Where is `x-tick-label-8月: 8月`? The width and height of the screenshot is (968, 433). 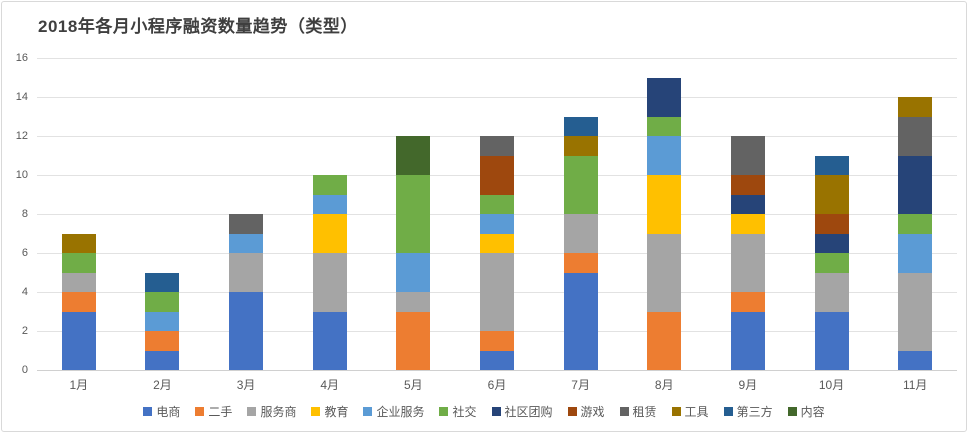 x-tick-label-8月: 8月 is located at coordinates (664, 385).